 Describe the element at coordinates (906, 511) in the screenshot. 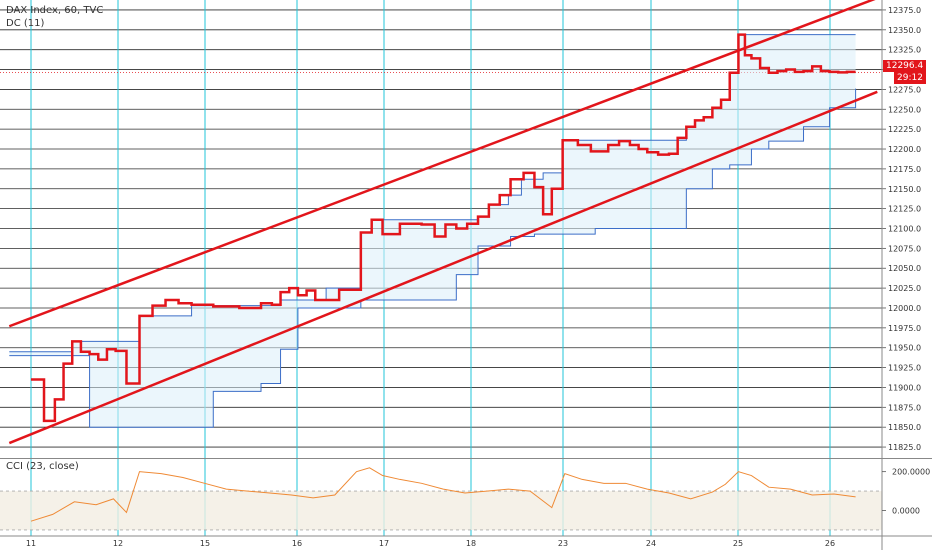

I see `cci-tick-label: 0.0000` at that location.